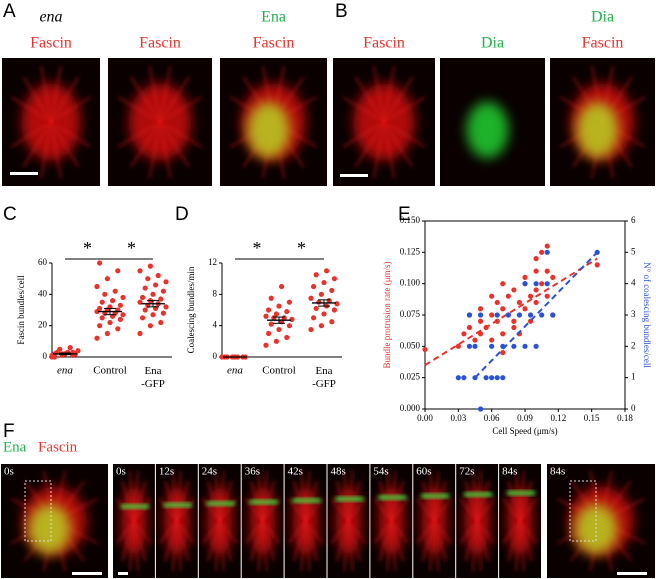  Describe the element at coordinates (410, 251) in the screenshot. I see `y-tick-label: 0.125` at that location.